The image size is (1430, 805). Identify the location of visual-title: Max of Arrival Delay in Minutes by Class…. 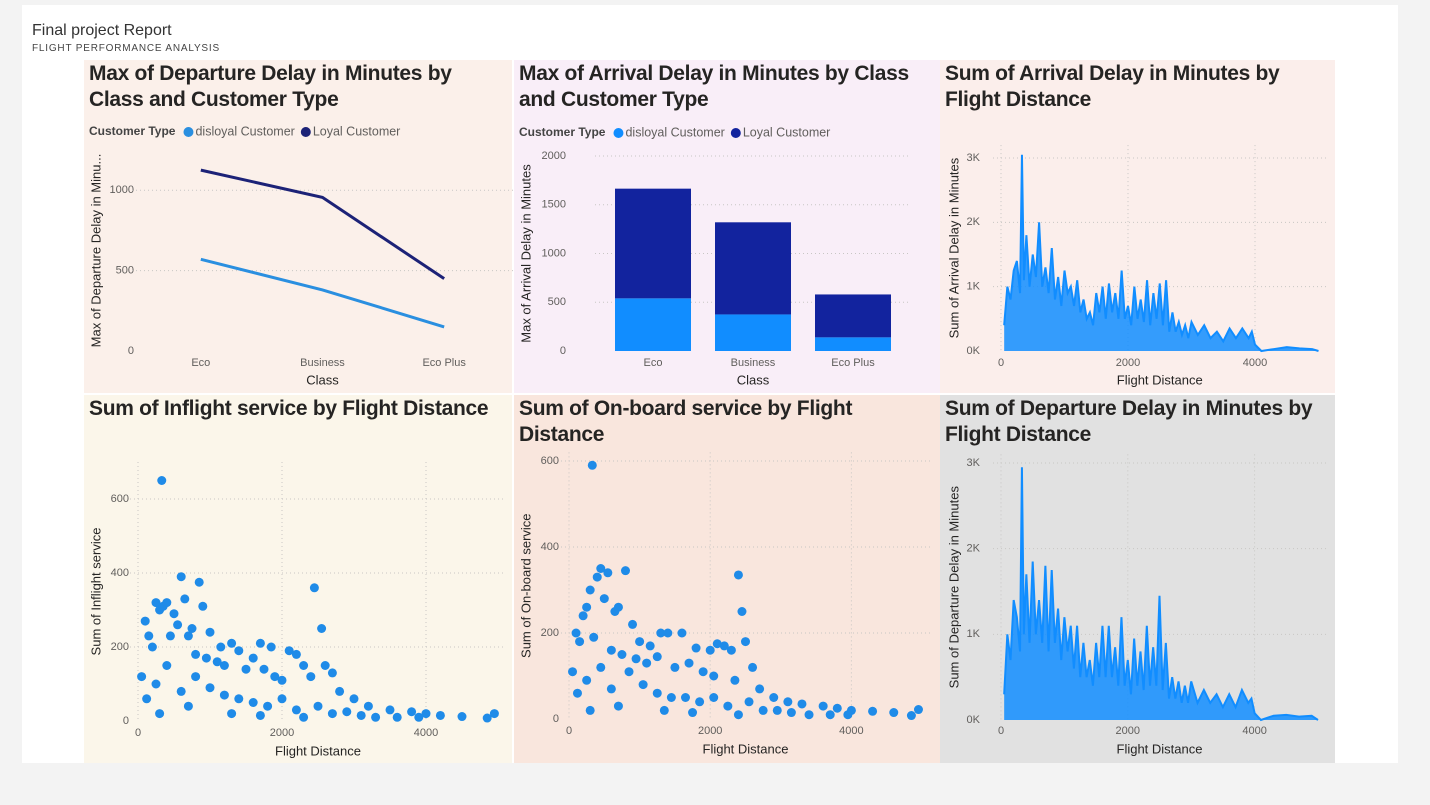
(714, 86).